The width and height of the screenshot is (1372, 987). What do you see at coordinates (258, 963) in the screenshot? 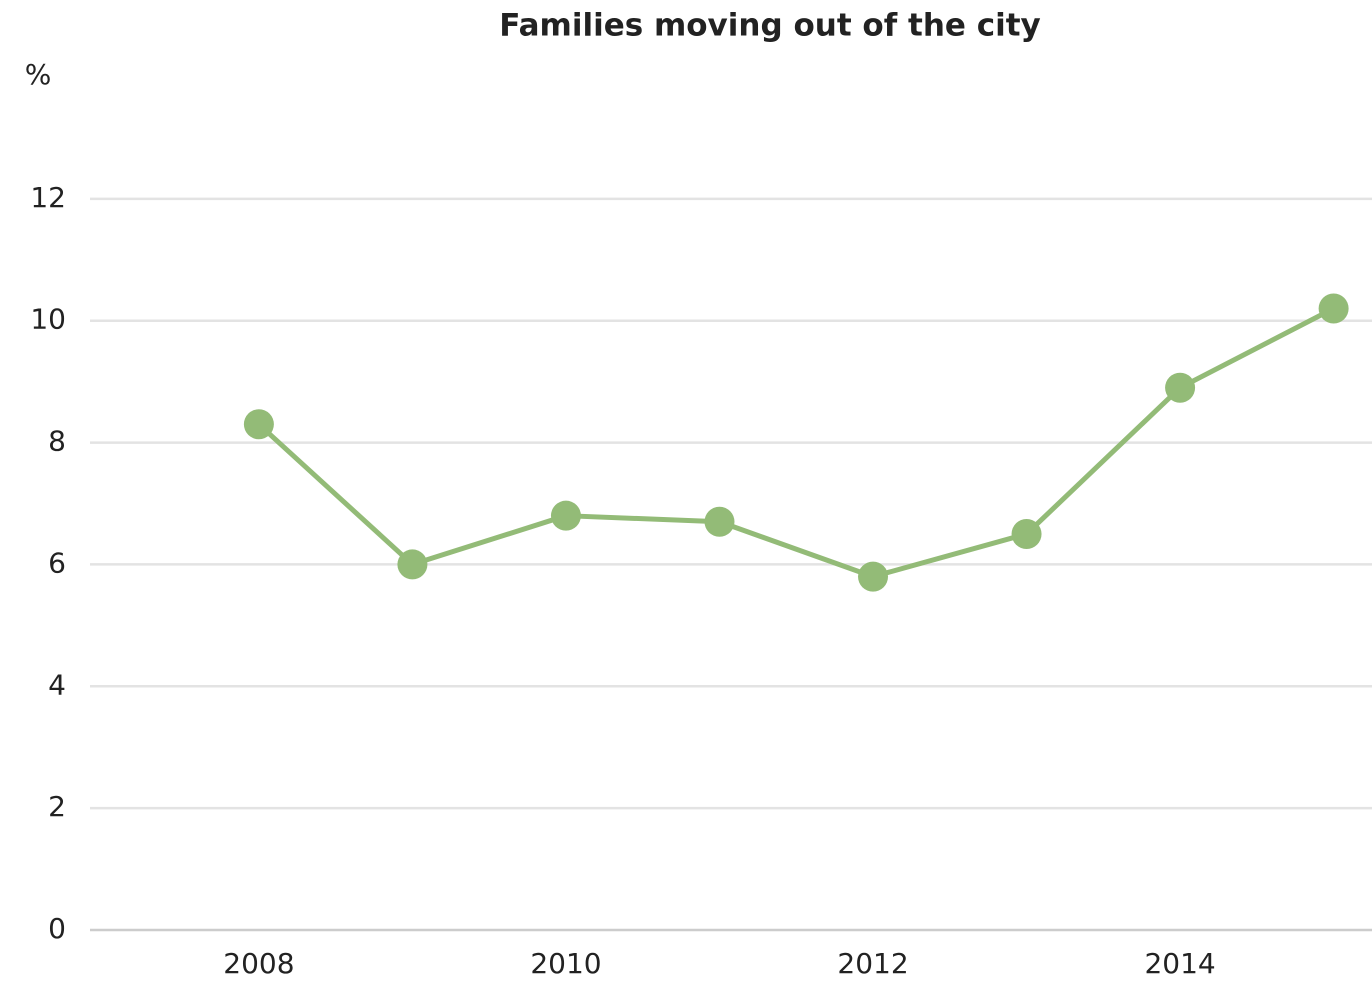
I see `x-tick-label: 2008` at bounding box center [258, 963].